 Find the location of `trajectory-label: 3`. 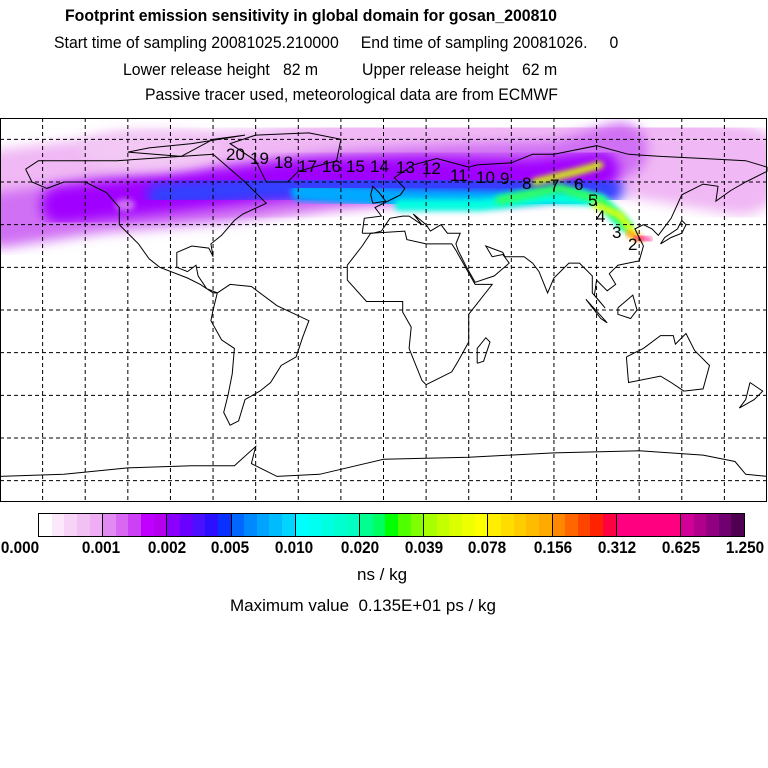

trajectory-label: 3 is located at coordinates (616, 232).